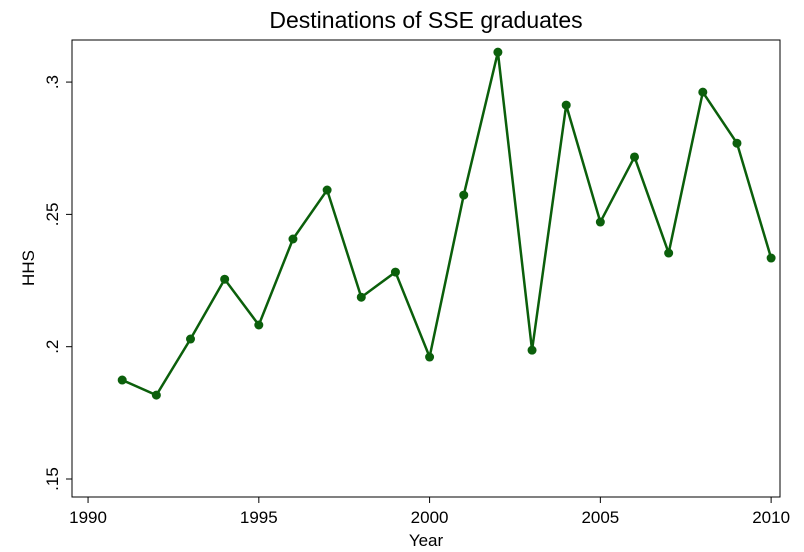 This screenshot has height=552, width=804. Describe the element at coordinates (52, 215) in the screenshot. I see `y-tick-label: .25` at that location.